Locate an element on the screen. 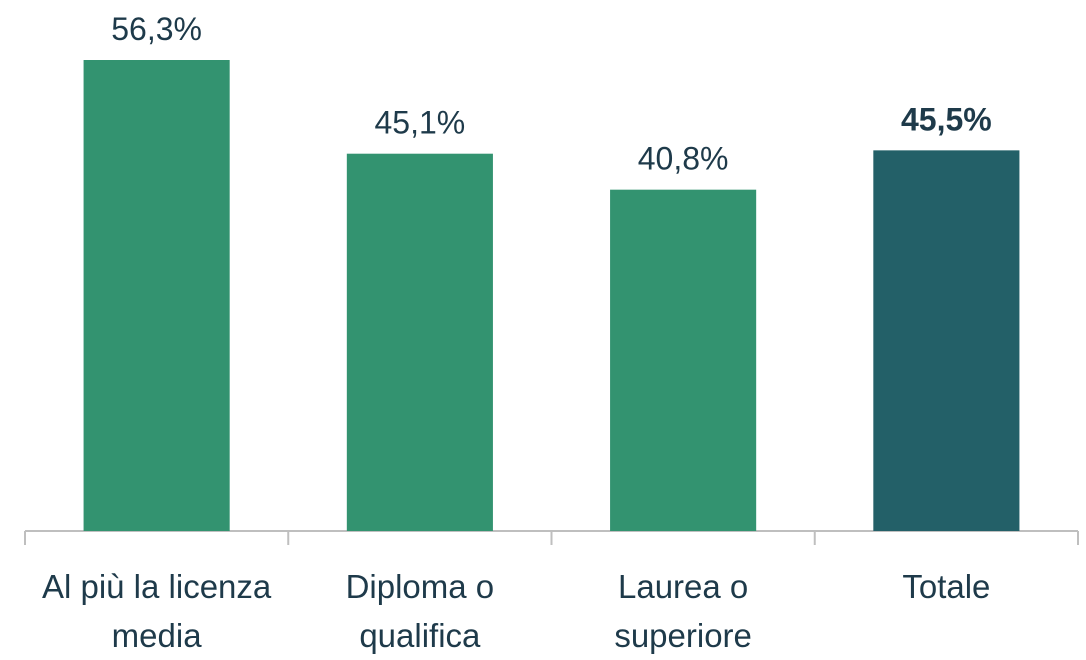 The width and height of the screenshot is (1086, 660). value-label: 40,8% is located at coordinates (683, 159).